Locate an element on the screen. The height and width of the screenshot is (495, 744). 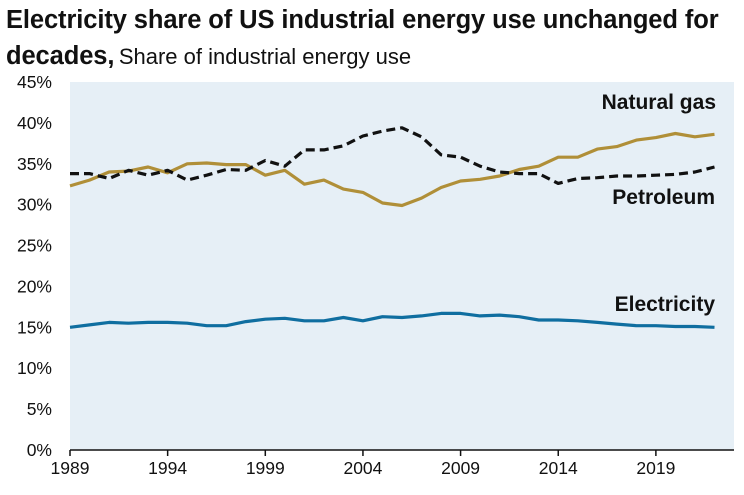
x-tick-label: 2004 is located at coordinates (362, 468).